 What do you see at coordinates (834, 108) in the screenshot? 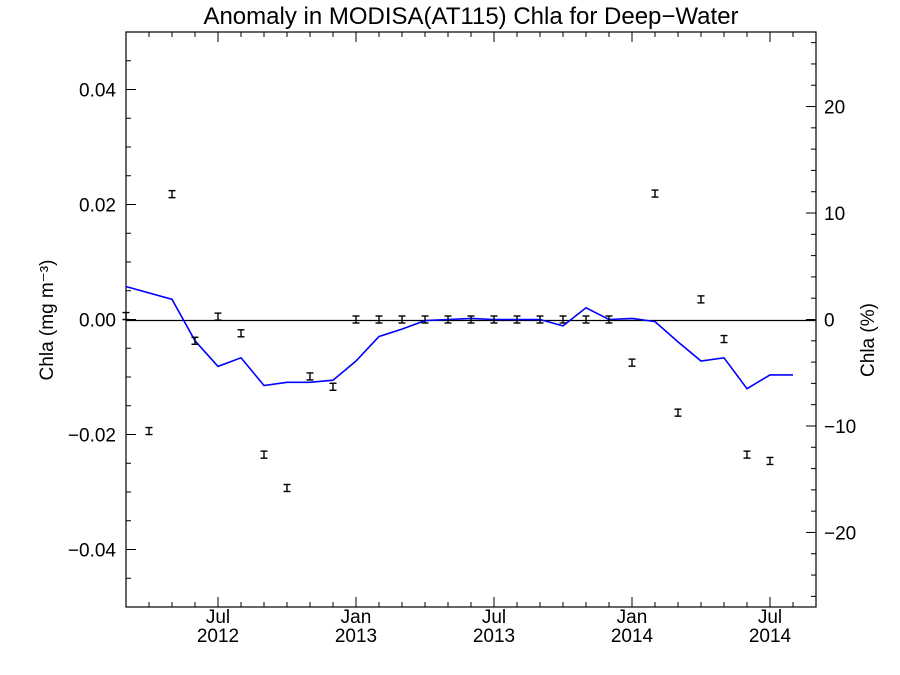
I see `right-tick-label: 20` at bounding box center [834, 108].